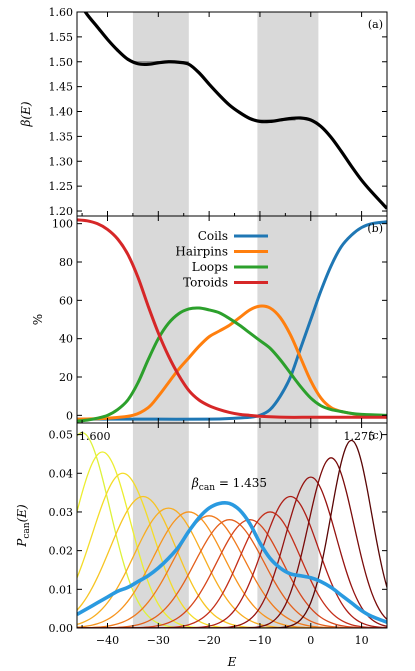 Image resolution: width=415 pixels, height=671 pixels. I want to click on y-tick-label: 0.05, so click(61, 435).